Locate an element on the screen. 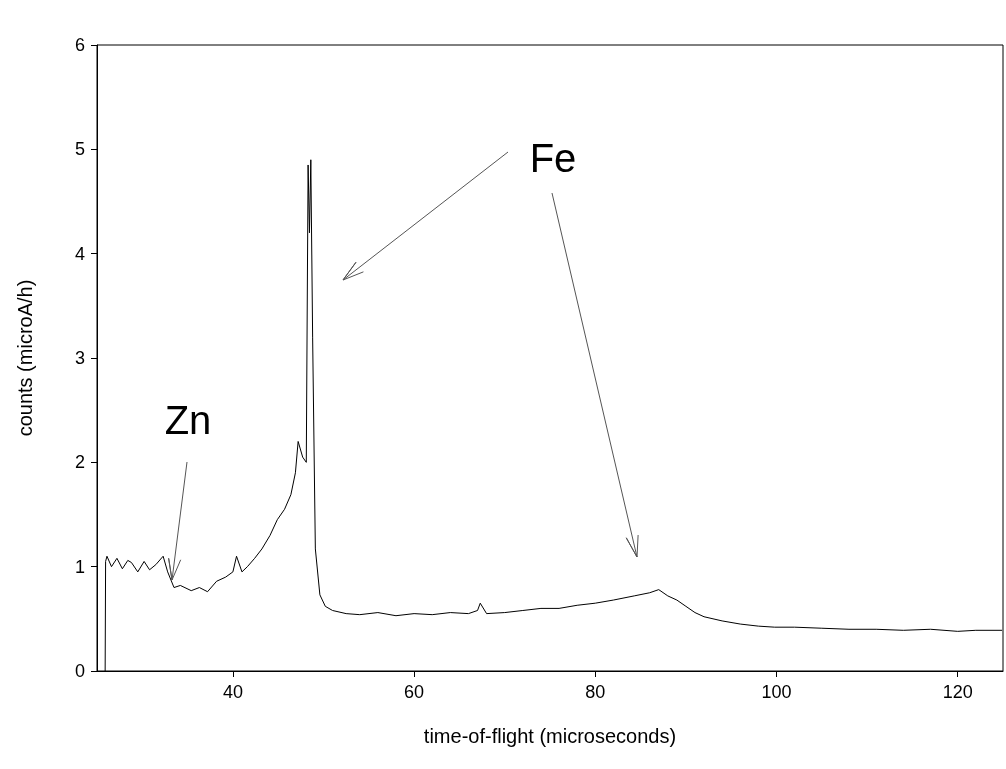 This screenshot has width=1006, height=769. x-tick-label: 80 is located at coordinates (595, 692).